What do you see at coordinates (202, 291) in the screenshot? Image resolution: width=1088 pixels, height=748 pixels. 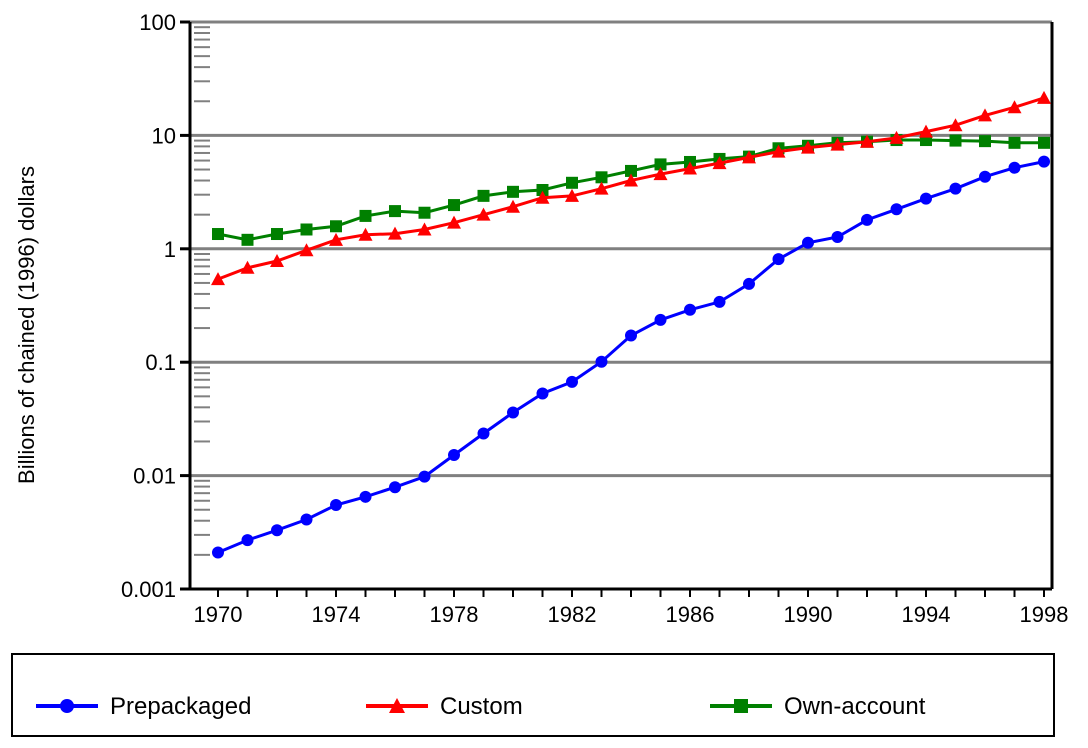 I see `y-minor-ticks` at bounding box center [202, 291].